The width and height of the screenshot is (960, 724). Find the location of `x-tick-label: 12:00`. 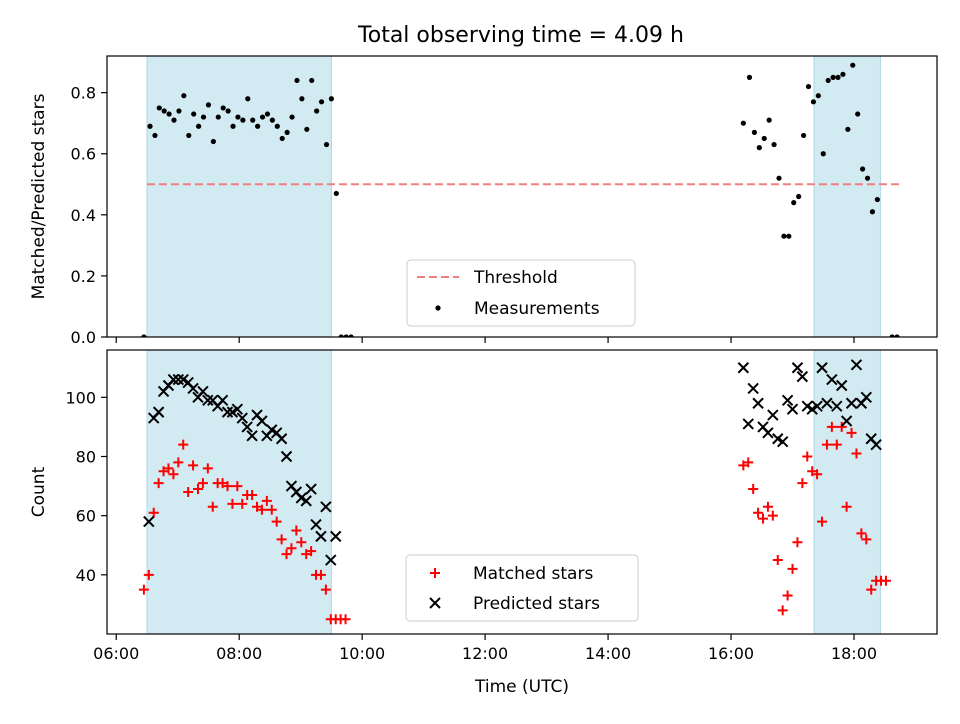

x-tick-label: 12:00 is located at coordinates (485, 653).